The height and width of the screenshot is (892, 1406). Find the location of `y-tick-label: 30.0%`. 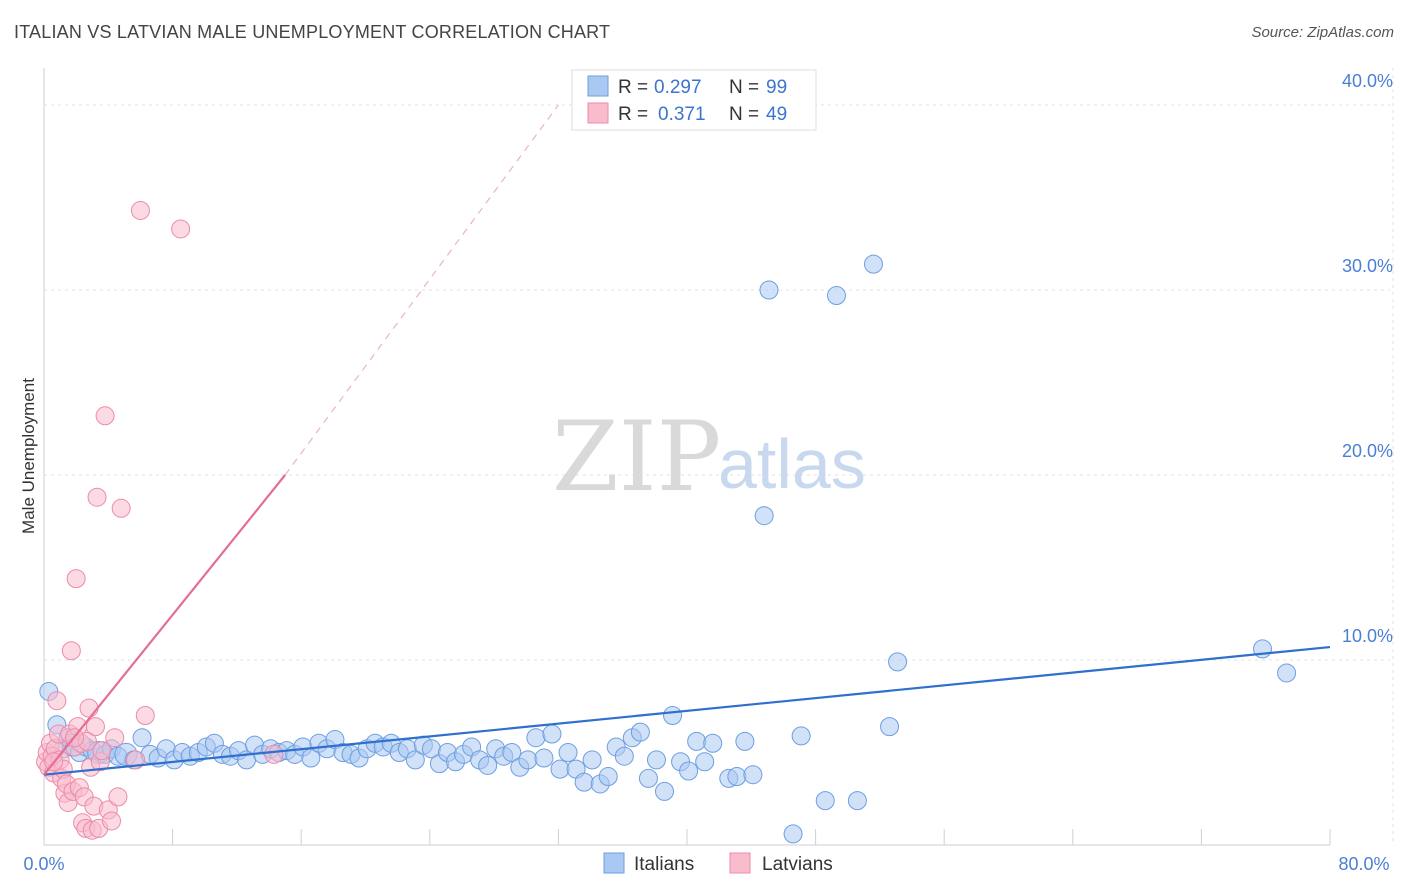

y-tick-label: 30.0% is located at coordinates (1367, 266).